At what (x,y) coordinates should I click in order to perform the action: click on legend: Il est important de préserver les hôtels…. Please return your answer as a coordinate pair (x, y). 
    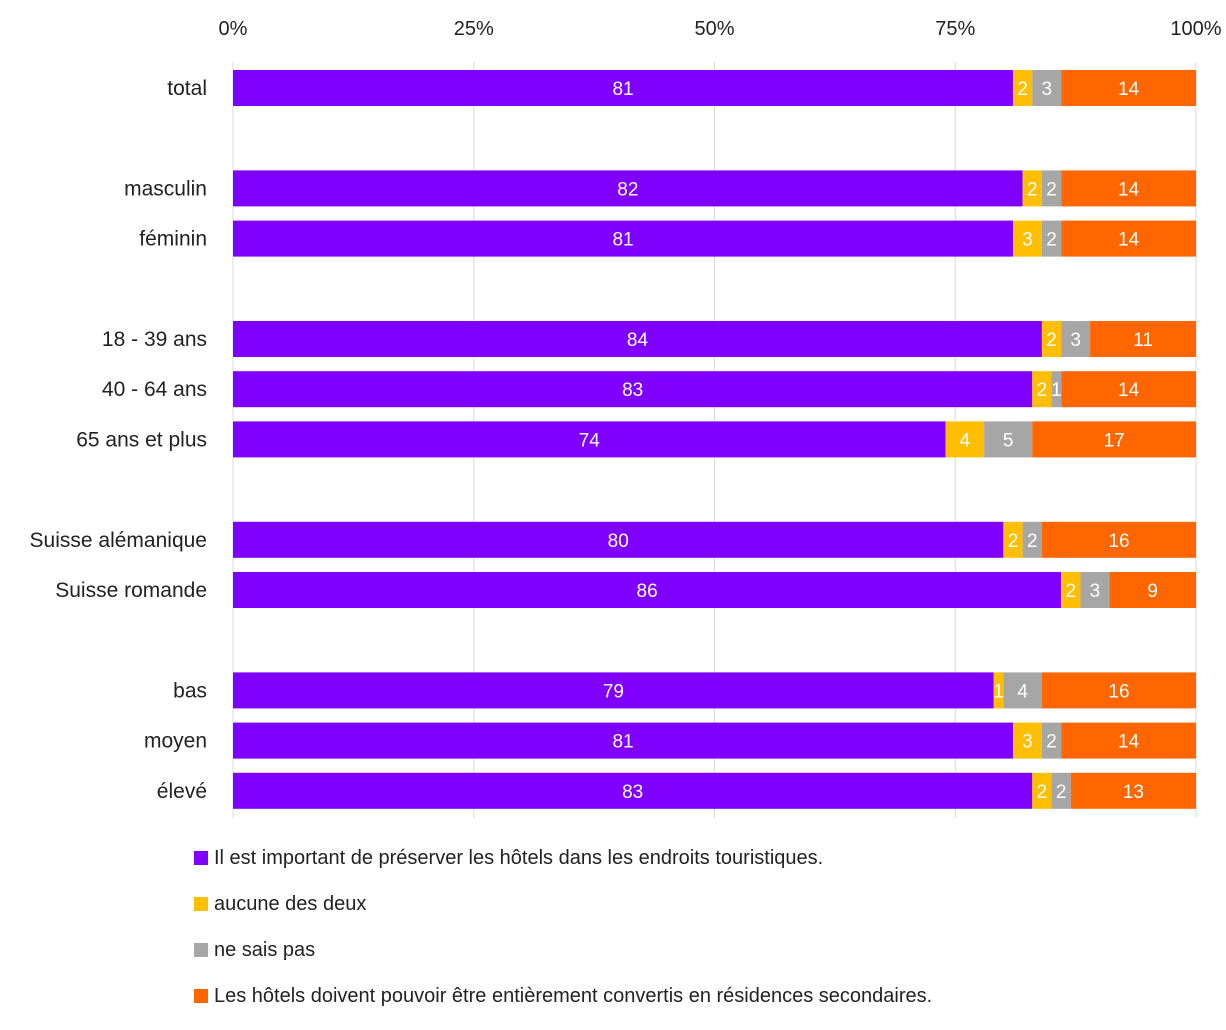
    Looking at the image, I should click on (563, 938).